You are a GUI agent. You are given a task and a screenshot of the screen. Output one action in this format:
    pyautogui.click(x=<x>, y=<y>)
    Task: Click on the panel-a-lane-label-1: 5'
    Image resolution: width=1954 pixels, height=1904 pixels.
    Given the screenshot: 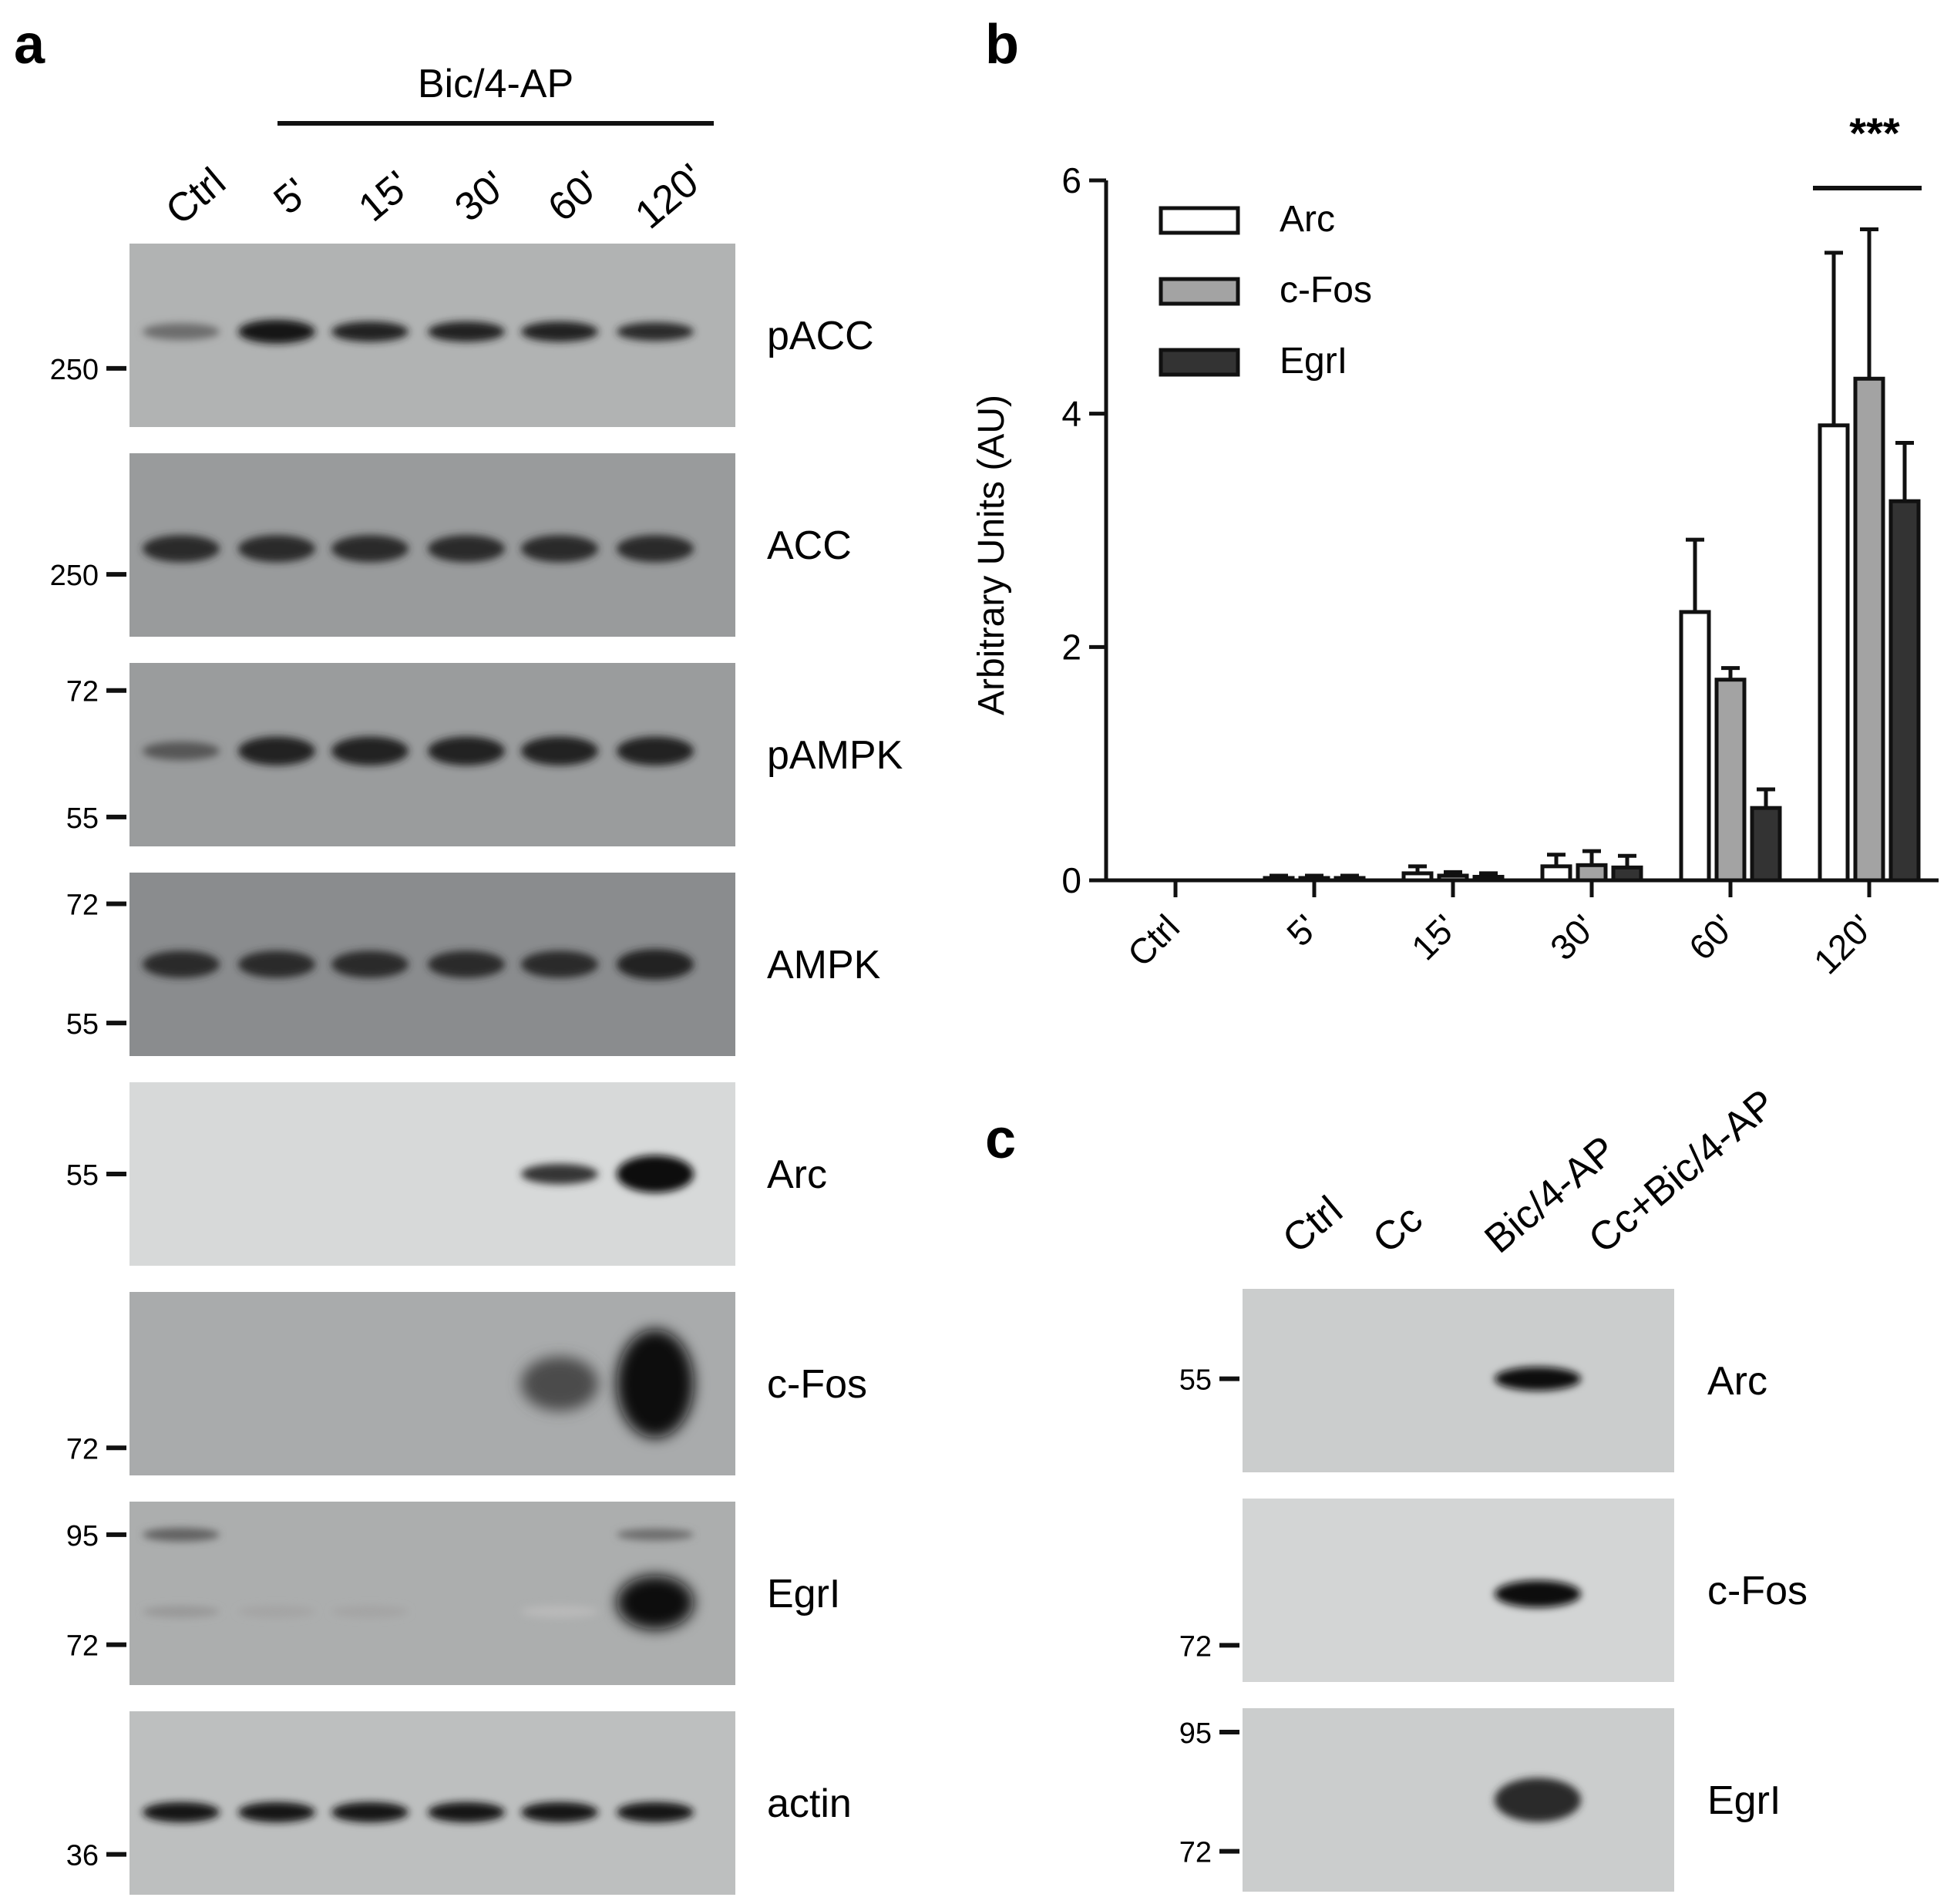 What is the action you would take?
    pyautogui.click(x=292, y=196)
    